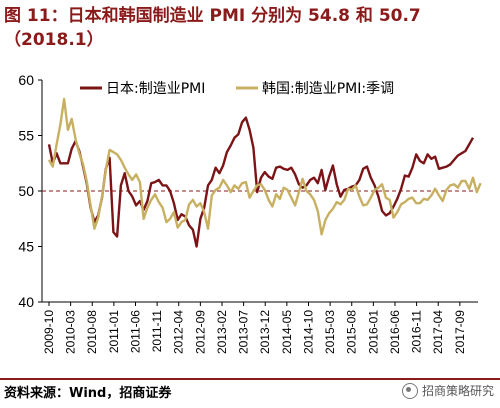 The image size is (500, 408). What do you see at coordinates (26, 247) in the screenshot?
I see `y-tick-label: 45` at bounding box center [26, 247].